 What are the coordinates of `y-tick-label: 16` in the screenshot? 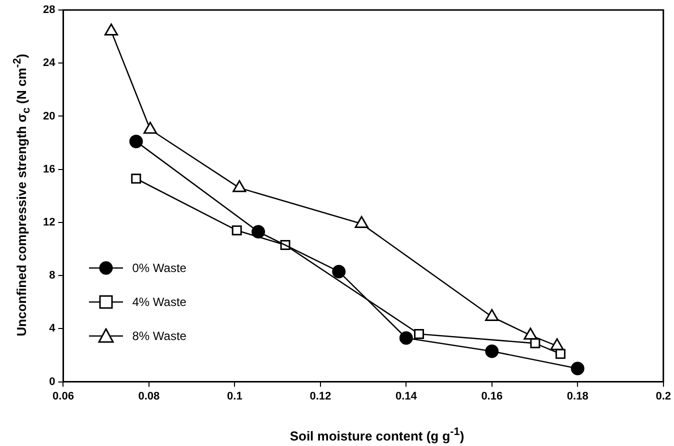 It's located at (49, 169).